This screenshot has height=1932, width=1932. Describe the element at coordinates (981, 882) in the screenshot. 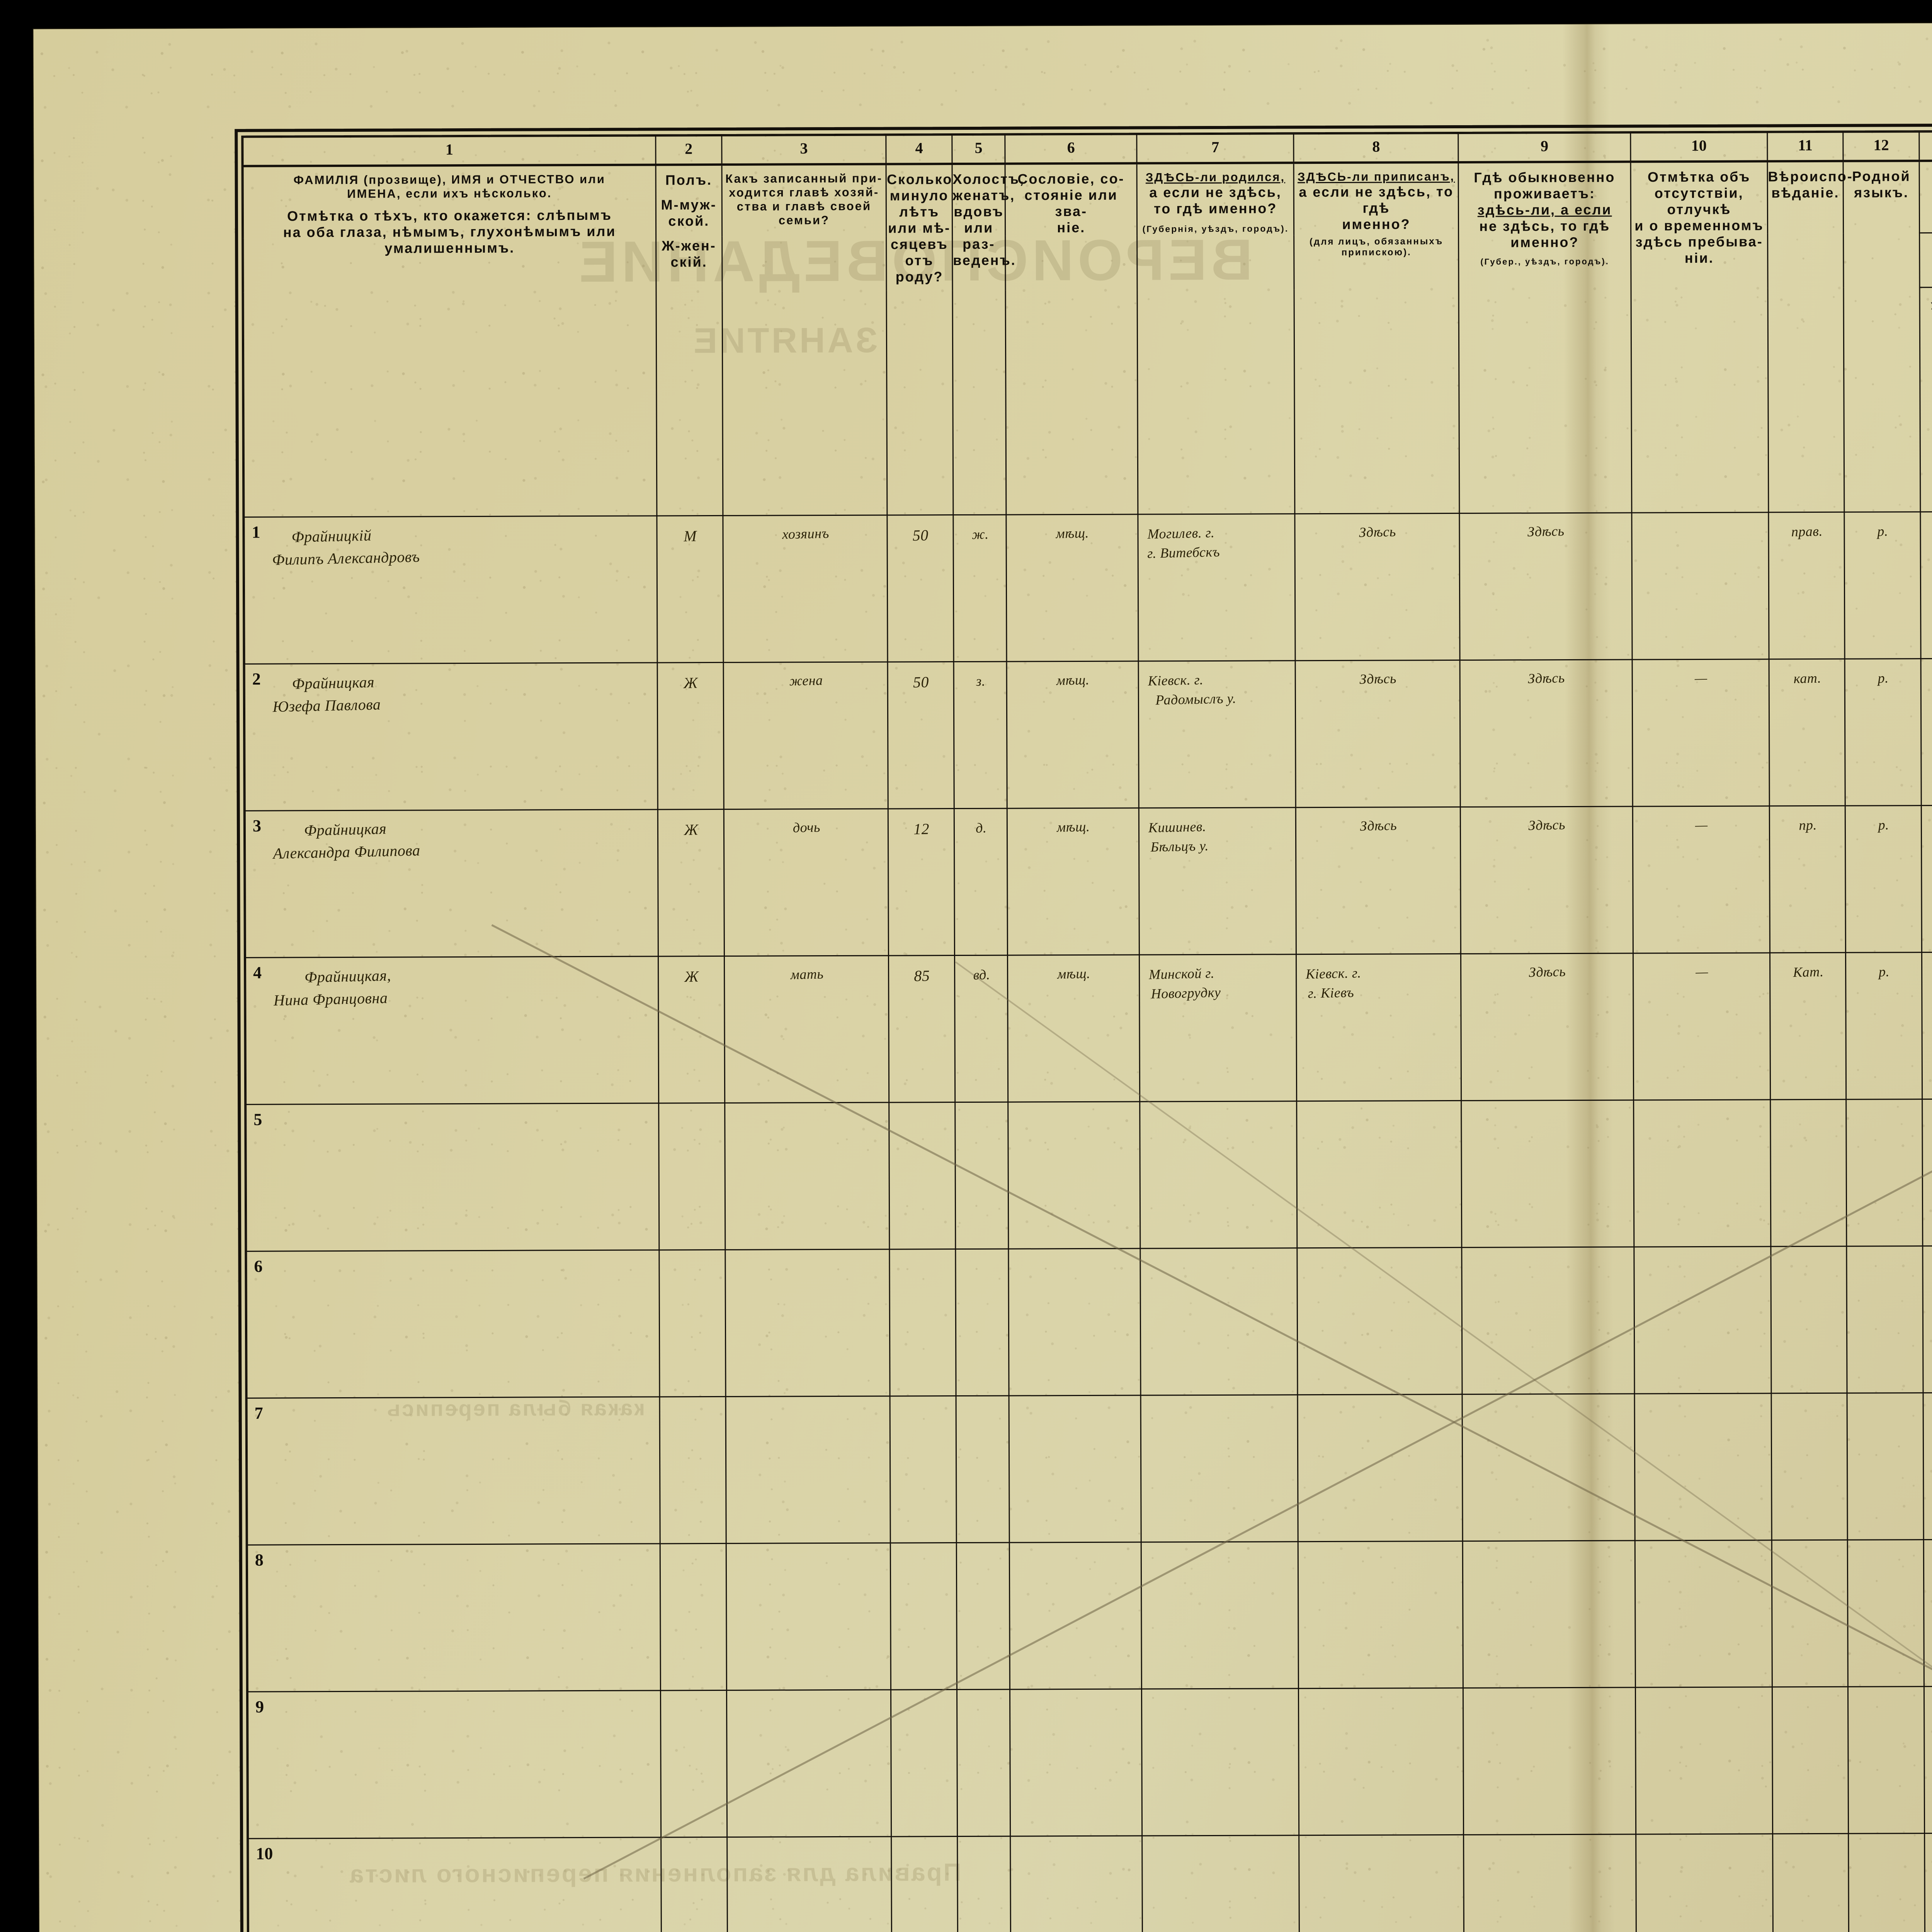

I see `cell-marital: д.` at that location.